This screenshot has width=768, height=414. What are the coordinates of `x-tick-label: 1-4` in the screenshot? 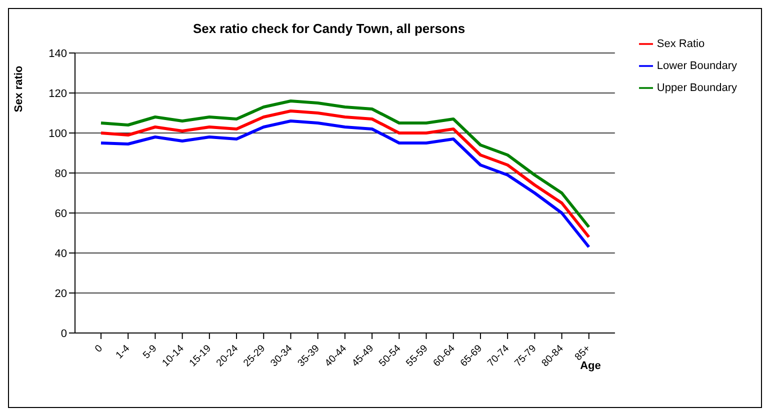 It's located at (123, 352).